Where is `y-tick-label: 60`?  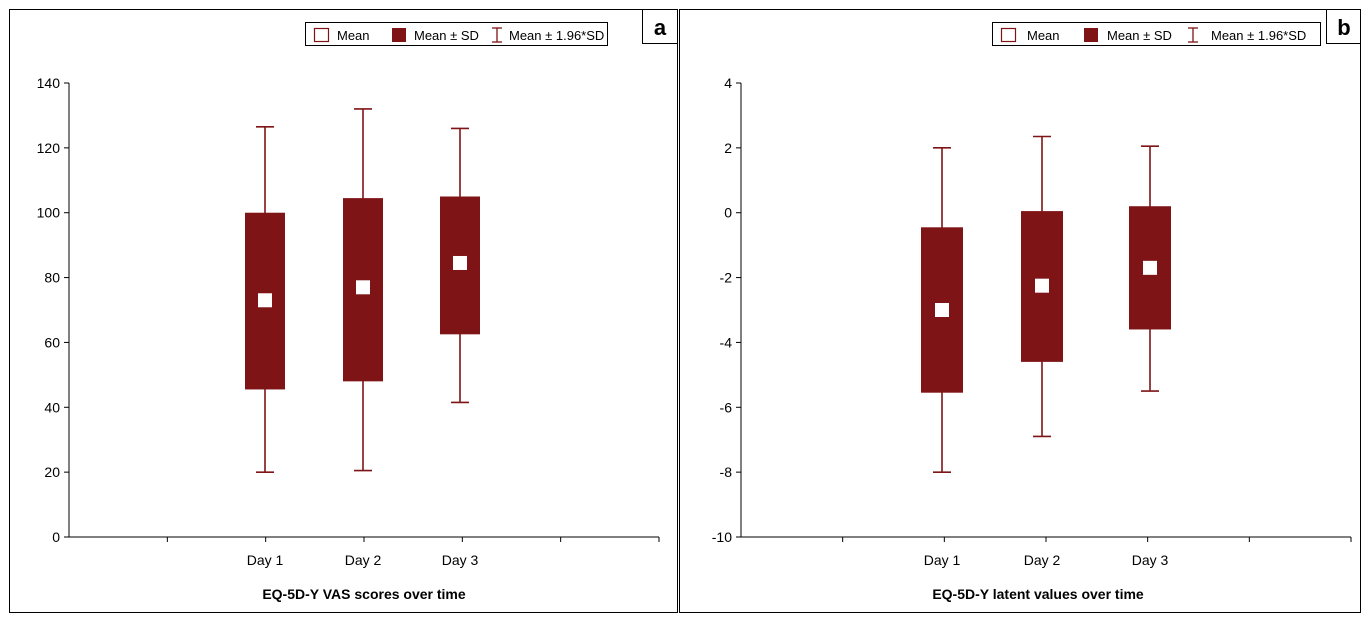
y-tick-label: 60 is located at coordinates (52, 342).